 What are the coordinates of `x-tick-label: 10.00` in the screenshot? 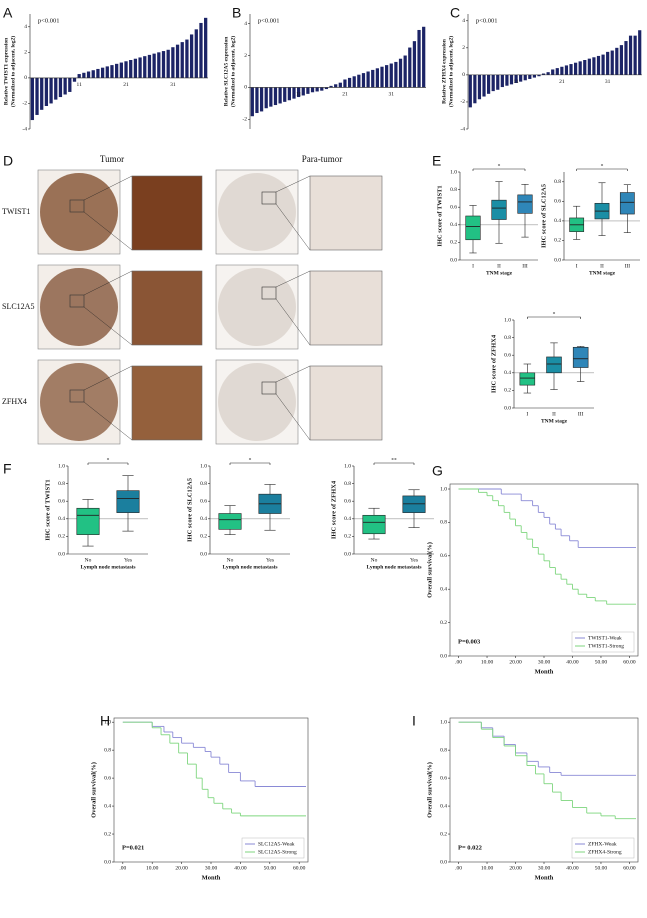 It's located at (487, 868).